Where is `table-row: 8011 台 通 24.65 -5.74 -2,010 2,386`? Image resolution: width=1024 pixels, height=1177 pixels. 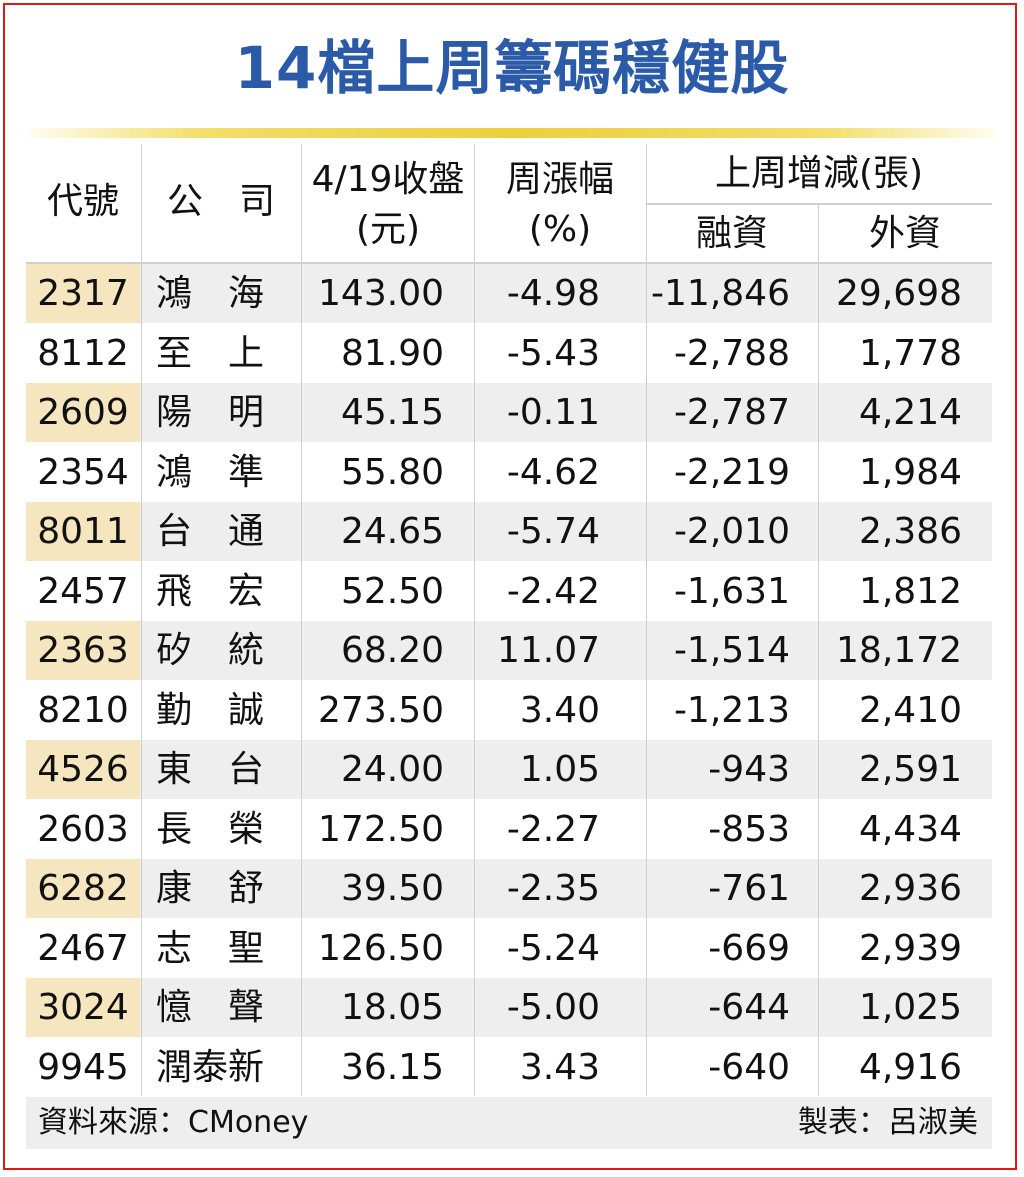 table-row: 8011 台 通 24.65 -5.74 -2,010 2,386 is located at coordinates (509, 531).